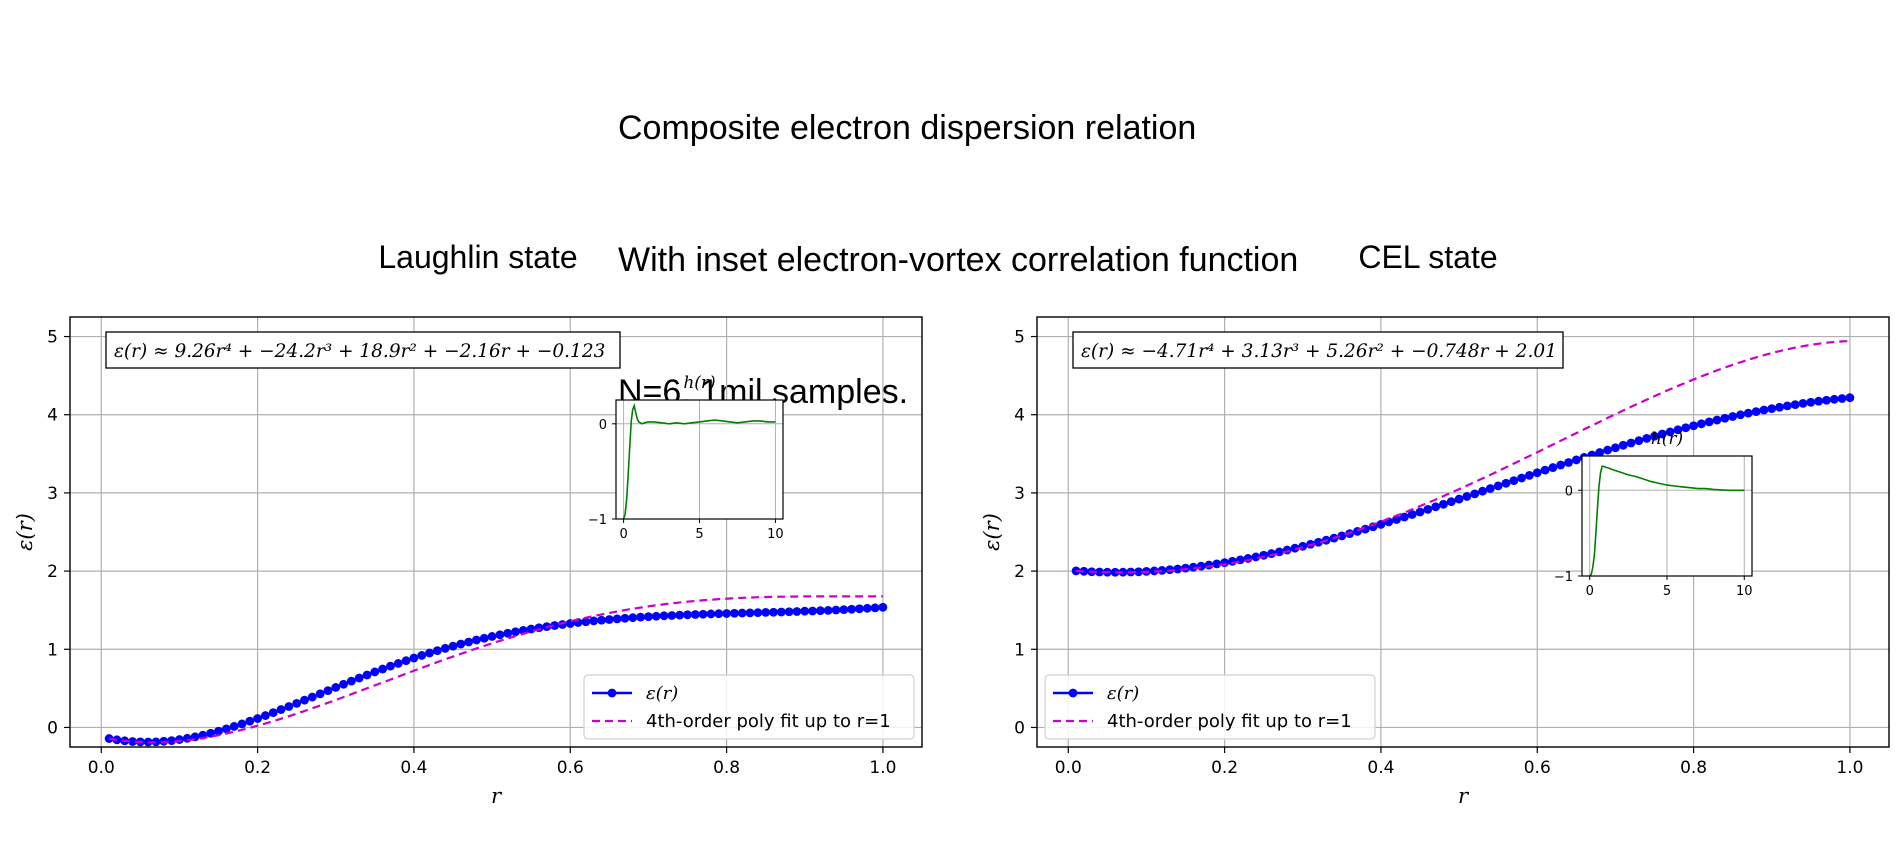 This screenshot has width=1903, height=852. I want to click on inset-y-tick-label: 0, so click(1569, 491).